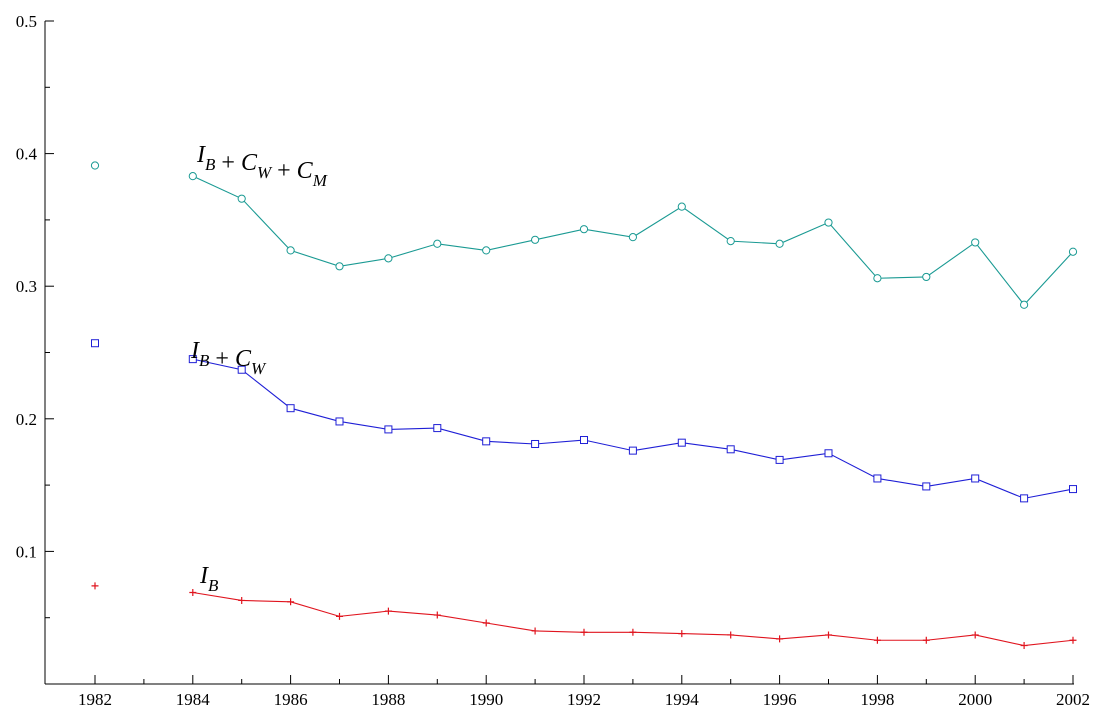 The width and height of the screenshot is (1099, 711). What do you see at coordinates (1073, 699) in the screenshot?
I see `x-tick-label: 2002` at bounding box center [1073, 699].